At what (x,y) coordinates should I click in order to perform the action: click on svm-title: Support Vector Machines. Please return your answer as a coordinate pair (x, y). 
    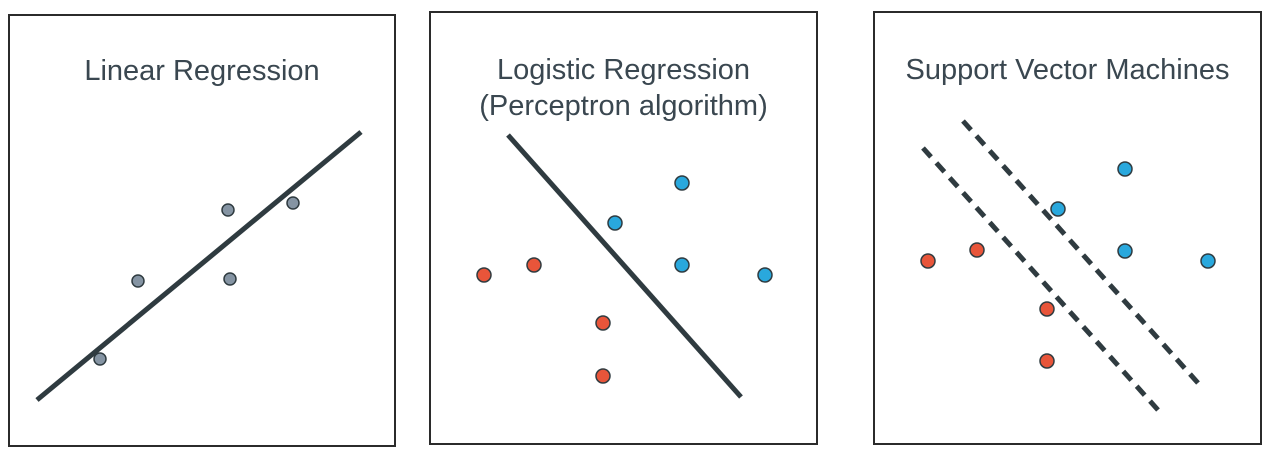
    Looking at the image, I should click on (1067, 70).